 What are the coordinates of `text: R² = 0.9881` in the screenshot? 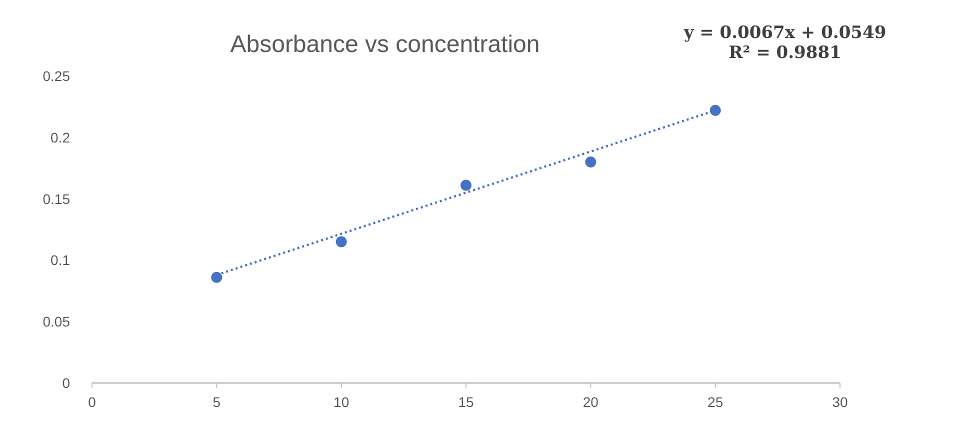 It's located at (785, 53).